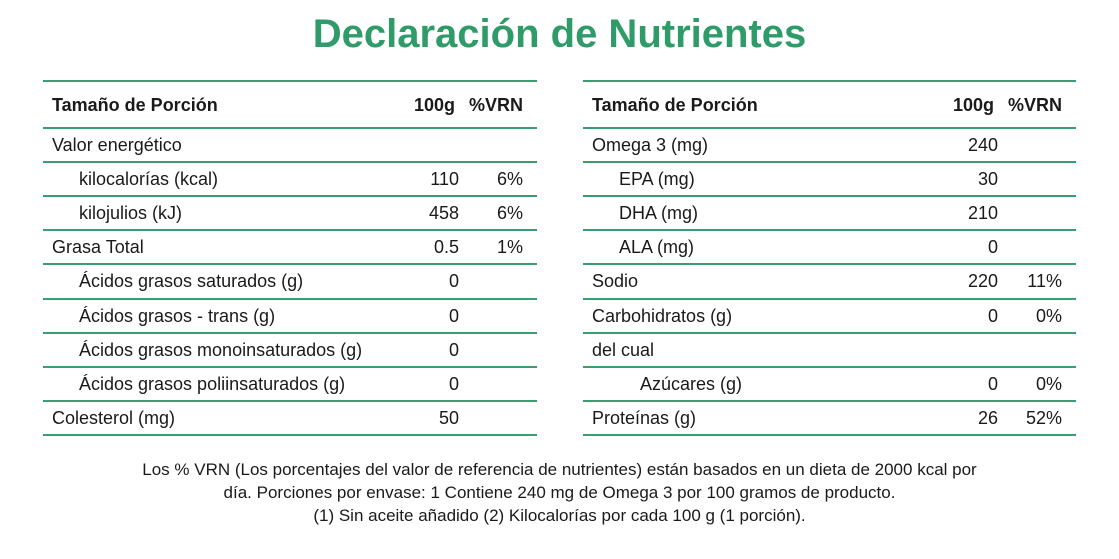 This screenshot has height=559, width=1119. What do you see at coordinates (149, 179) in the screenshot?
I see `row-label: kilocalorías (kcal)` at bounding box center [149, 179].